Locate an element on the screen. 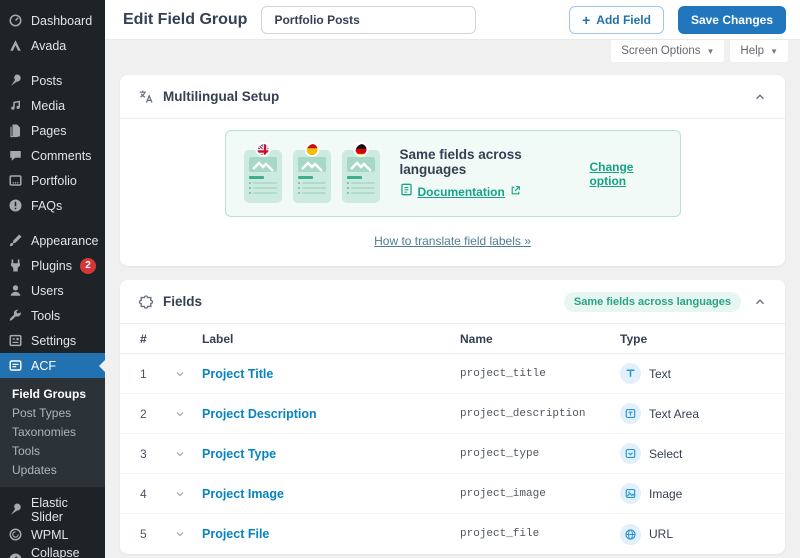 Image resolution: width=800 pixels, height=558 pixels. wrench-icon is located at coordinates (15, 315).